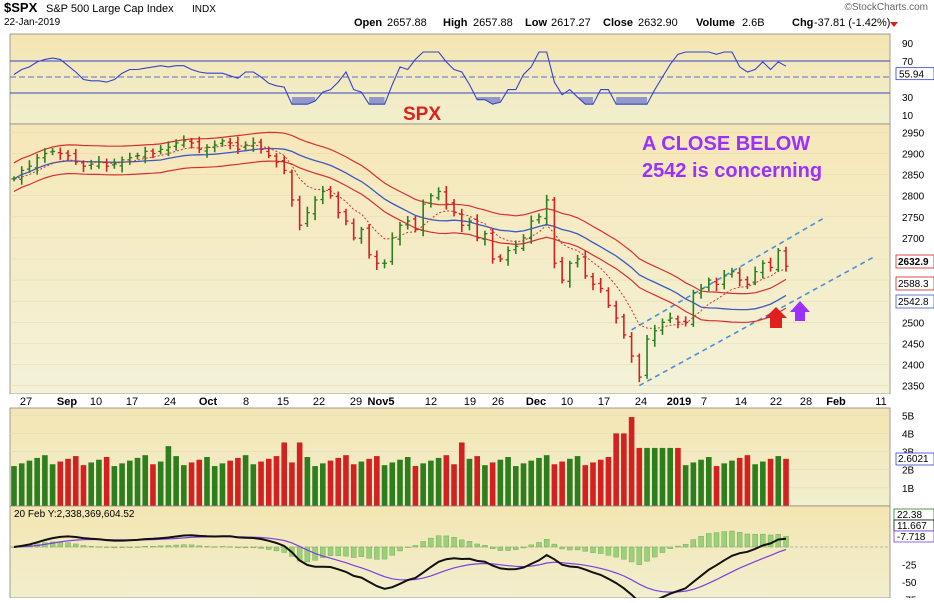 Image resolution: width=934 pixels, height=603 pixels. Describe the element at coordinates (658, 23) in the screenshot. I see `close-value: 2632.90` at that location.